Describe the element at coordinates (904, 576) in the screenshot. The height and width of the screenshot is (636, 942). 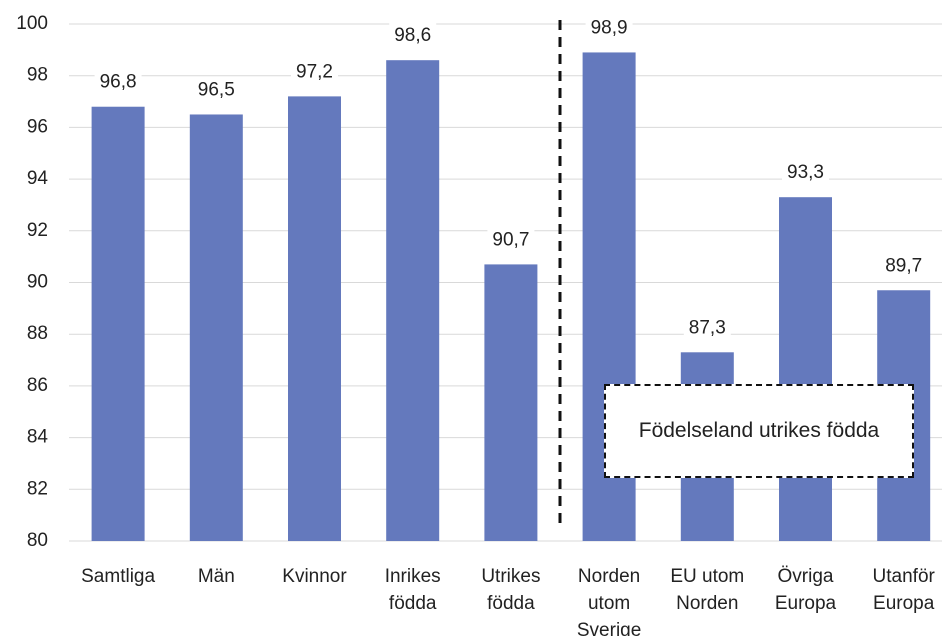
I see `x-tick-label-line: Utanför` at that location.